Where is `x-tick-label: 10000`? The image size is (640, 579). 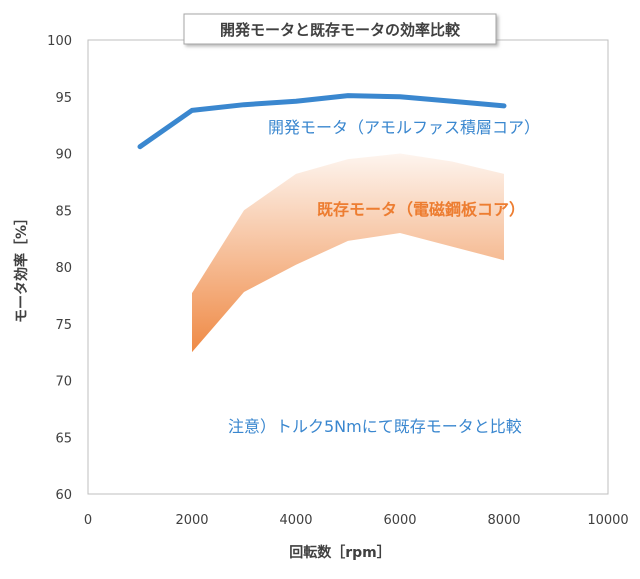
x-tick-label: 10000 is located at coordinates (607, 520).